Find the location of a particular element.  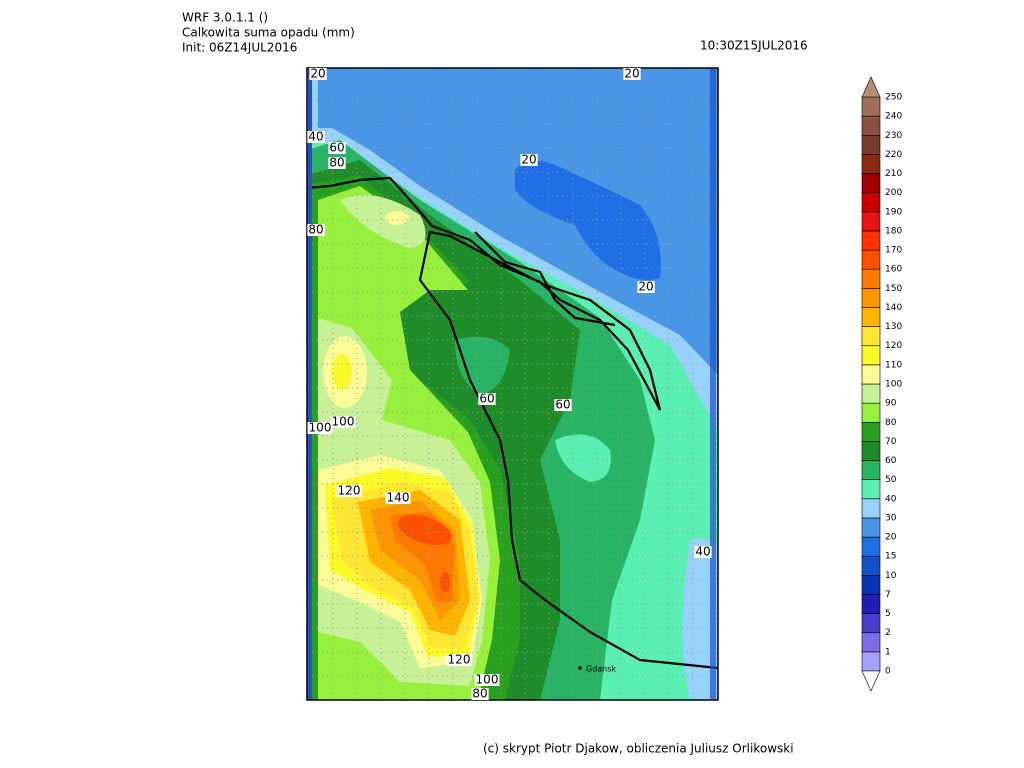

colorbar-label: 5 is located at coordinates (888, 614).